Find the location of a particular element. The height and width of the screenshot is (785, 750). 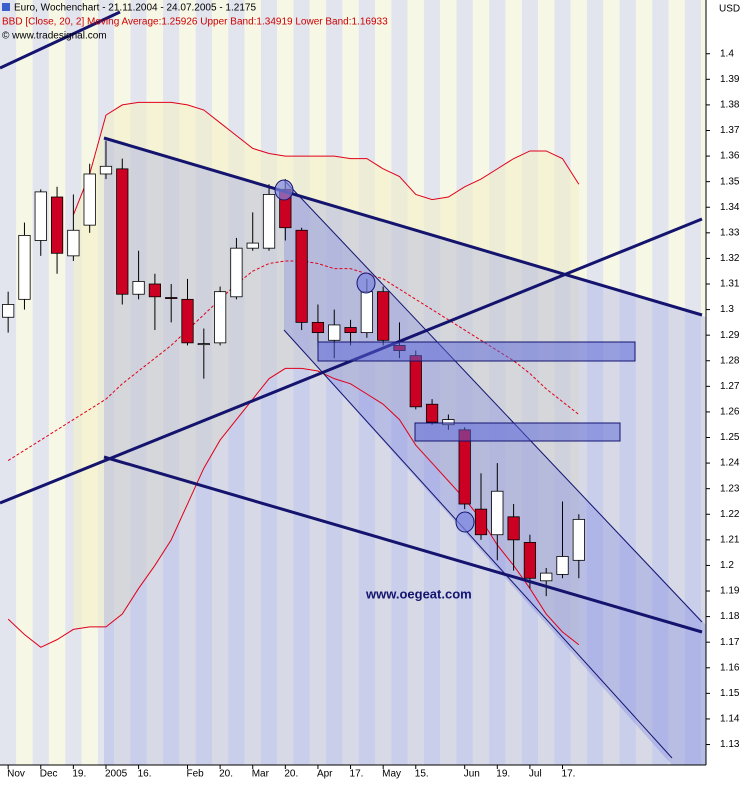

x-tick-label: 20. is located at coordinates (291, 774).